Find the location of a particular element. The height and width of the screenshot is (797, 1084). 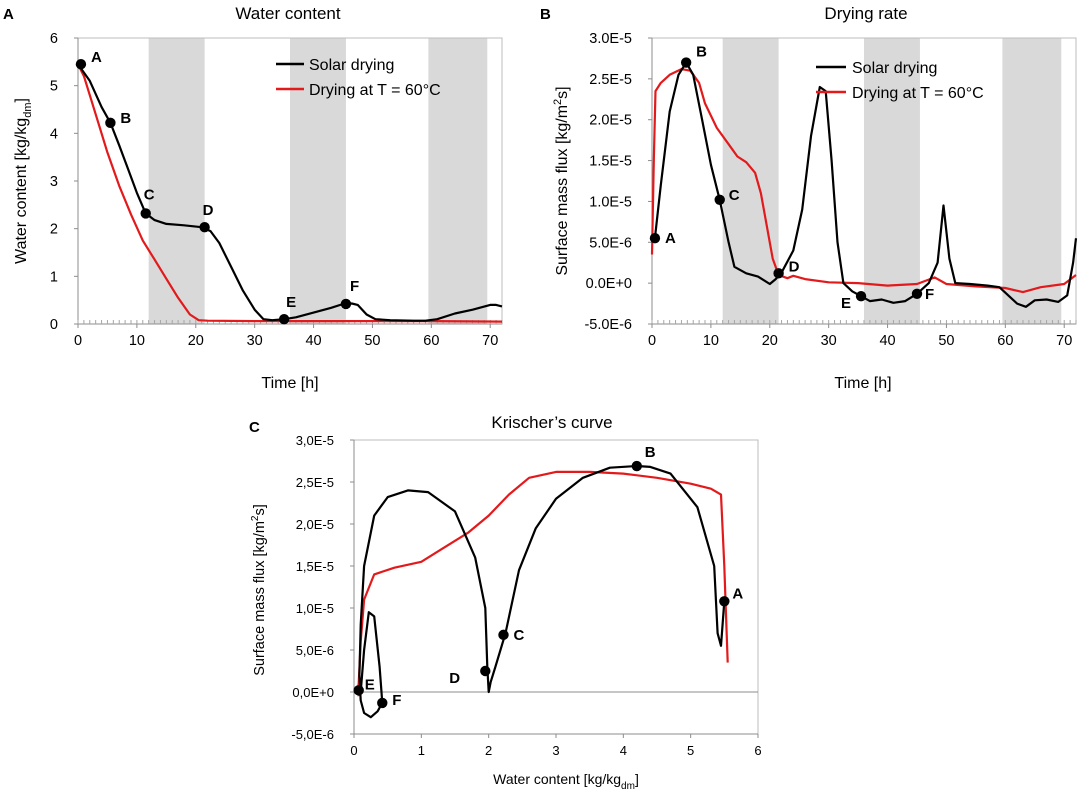

chart-title-b: Drying rate is located at coordinates (865, 13).